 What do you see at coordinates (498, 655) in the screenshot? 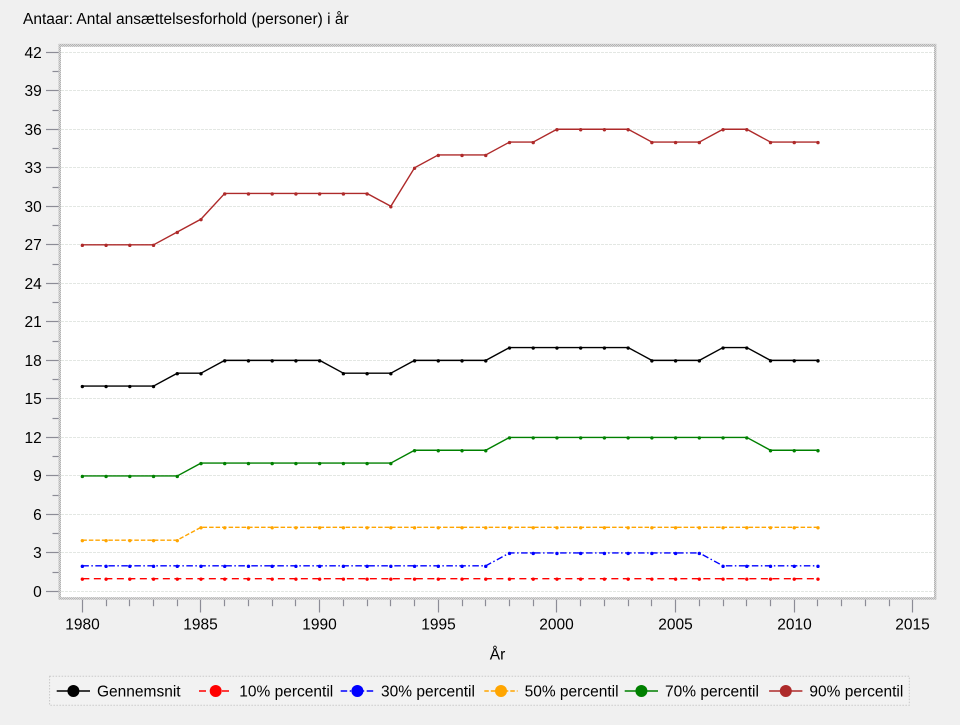
I see `svg-text: År` at bounding box center [498, 655].